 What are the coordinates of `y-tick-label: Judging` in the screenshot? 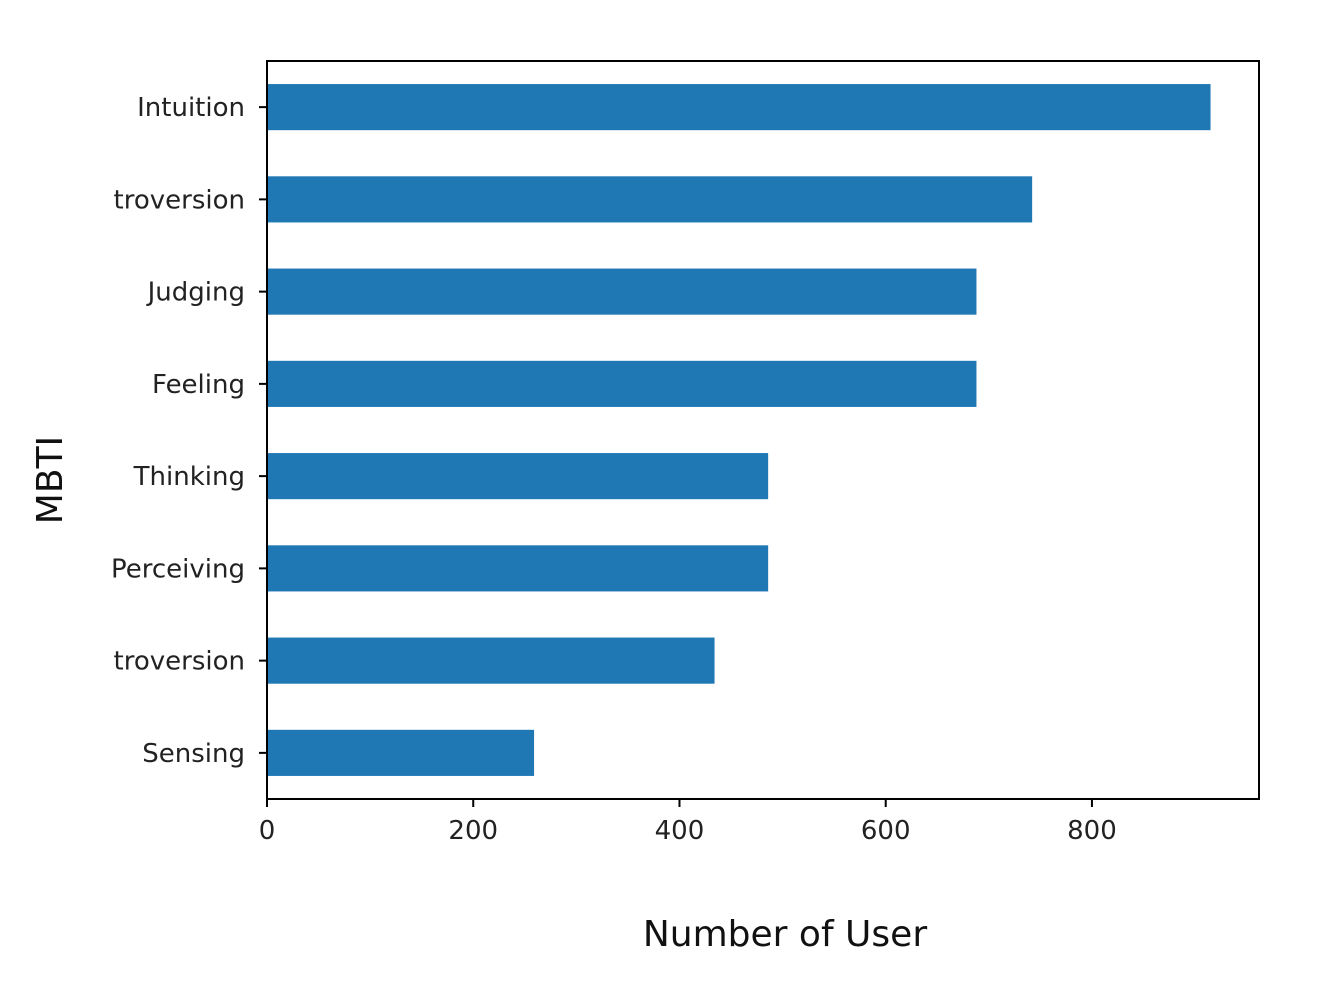 It's located at (195, 293).